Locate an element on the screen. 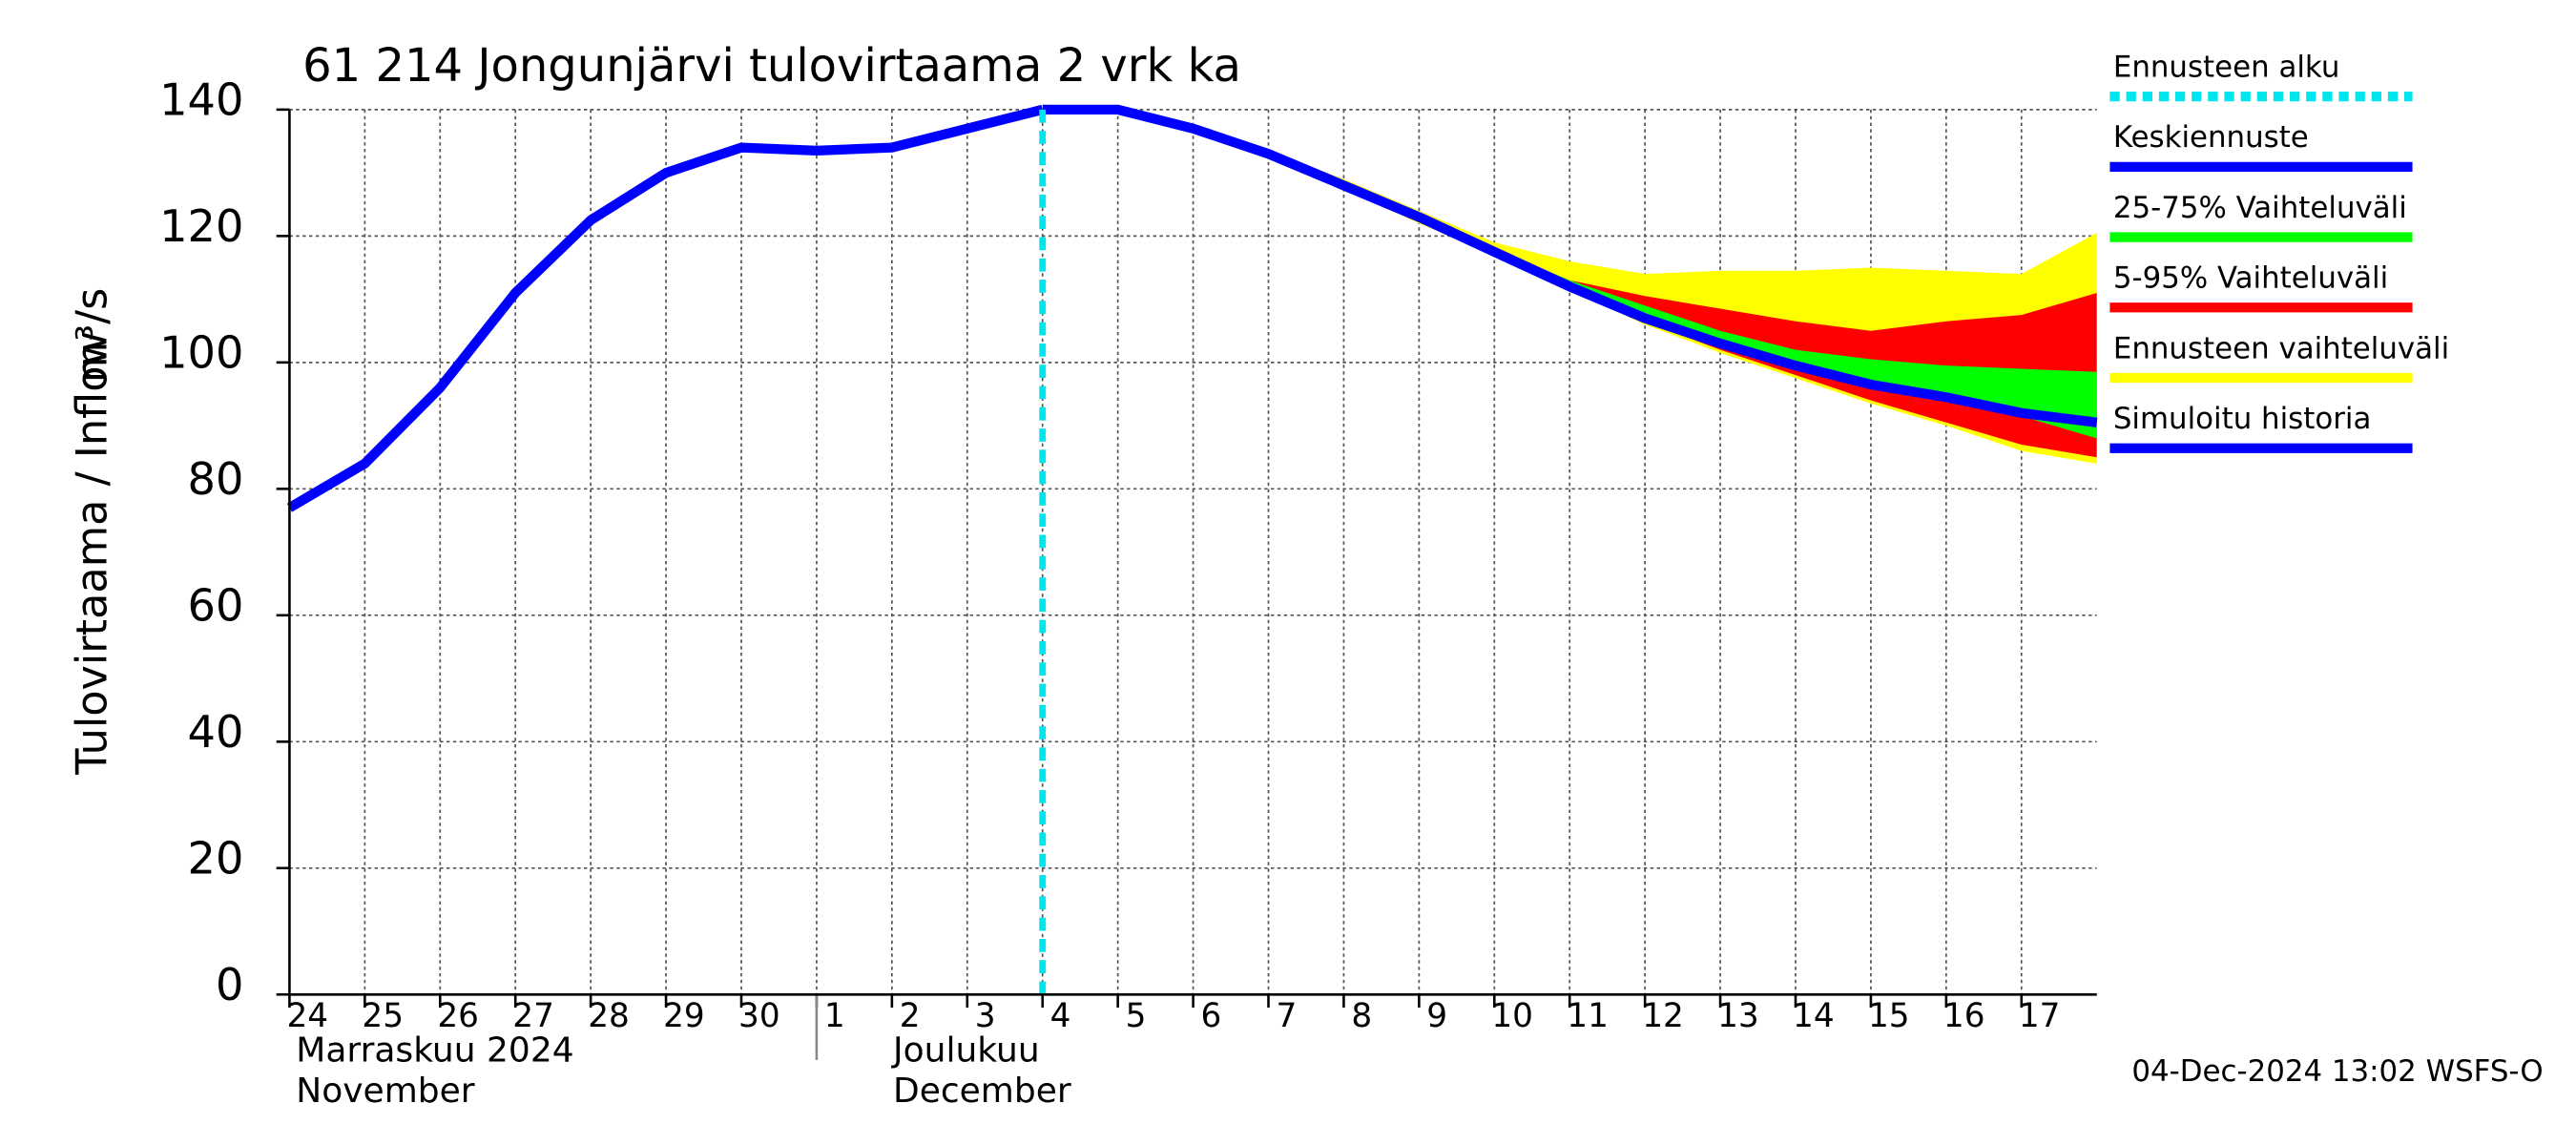 This screenshot has height=1145, width=2576. x-tick-label: 11 is located at coordinates (1588, 1016).